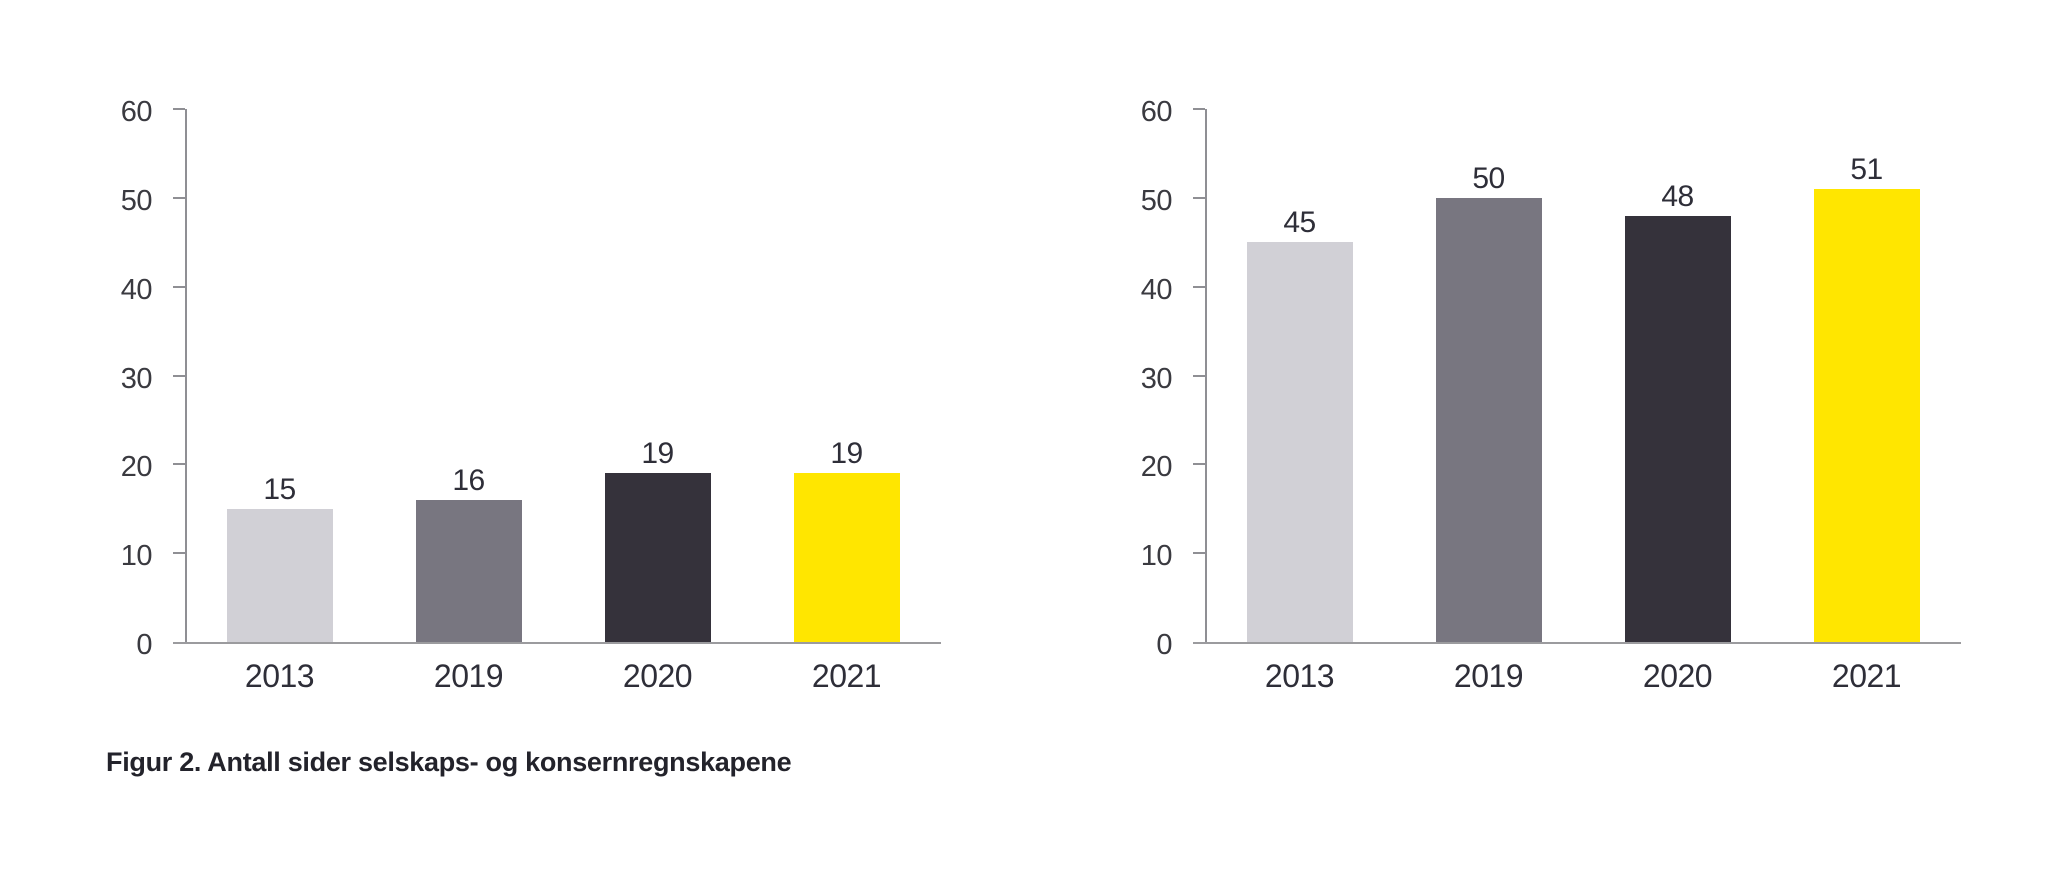 The image size is (2048, 874). Describe the element at coordinates (468, 480) in the screenshot. I see `bar-value-label: 16` at that location.